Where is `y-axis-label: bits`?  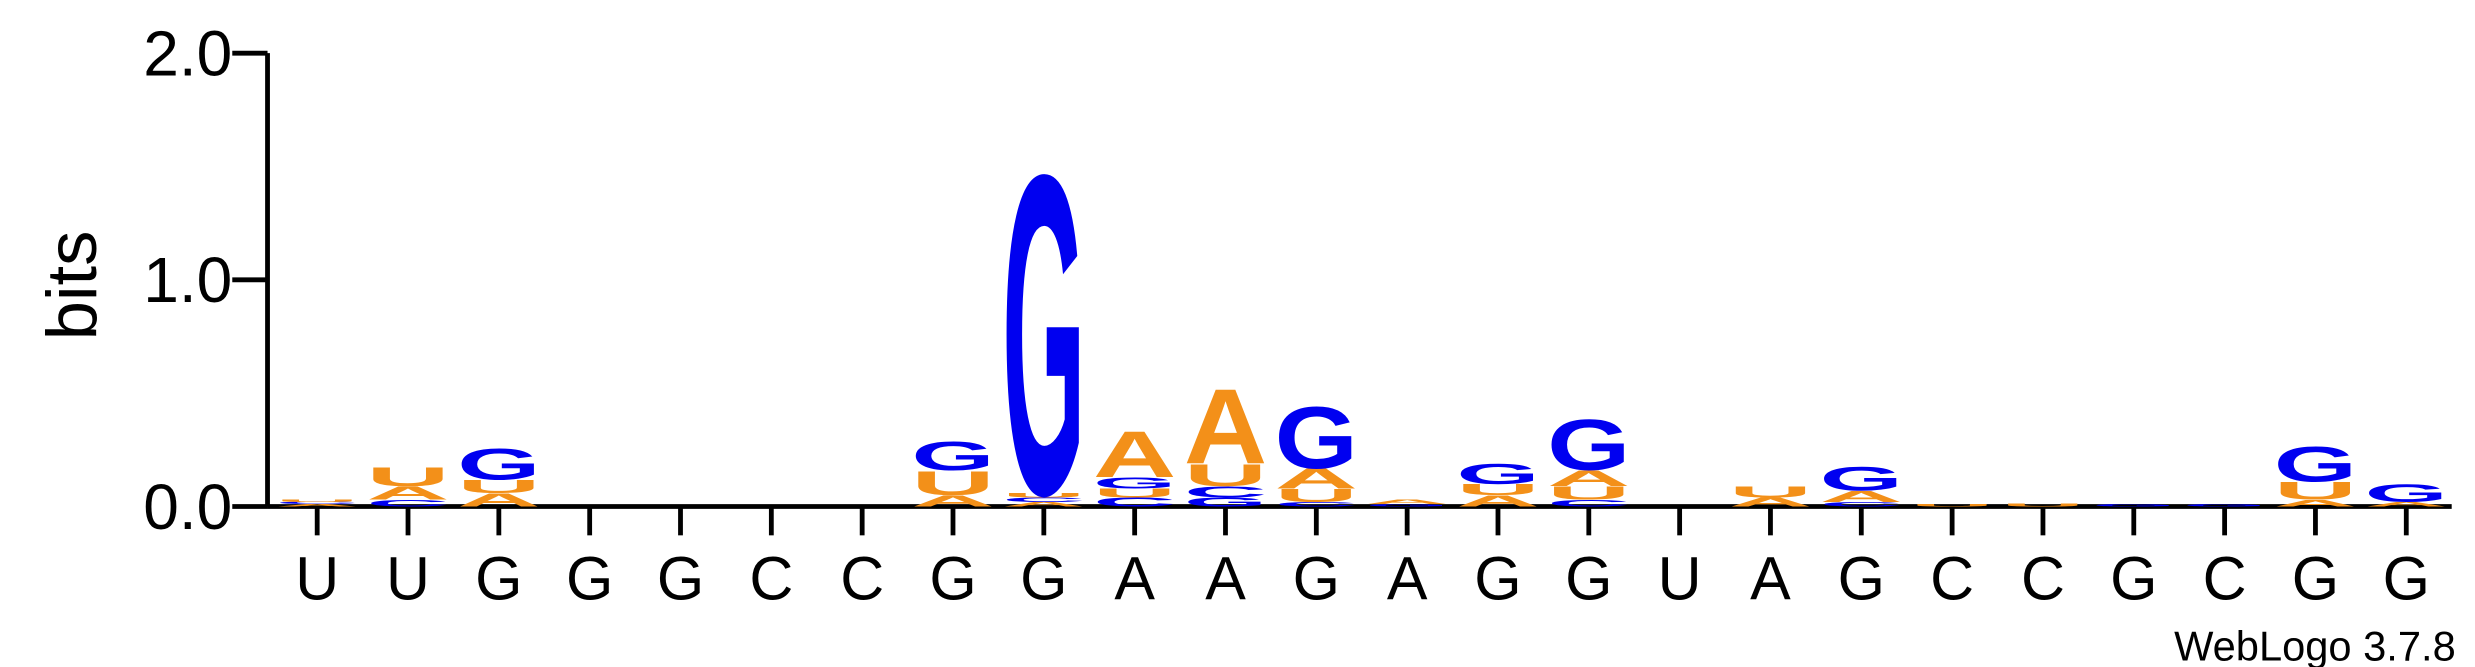 y-axis-label: bits is located at coordinates (71, 286).